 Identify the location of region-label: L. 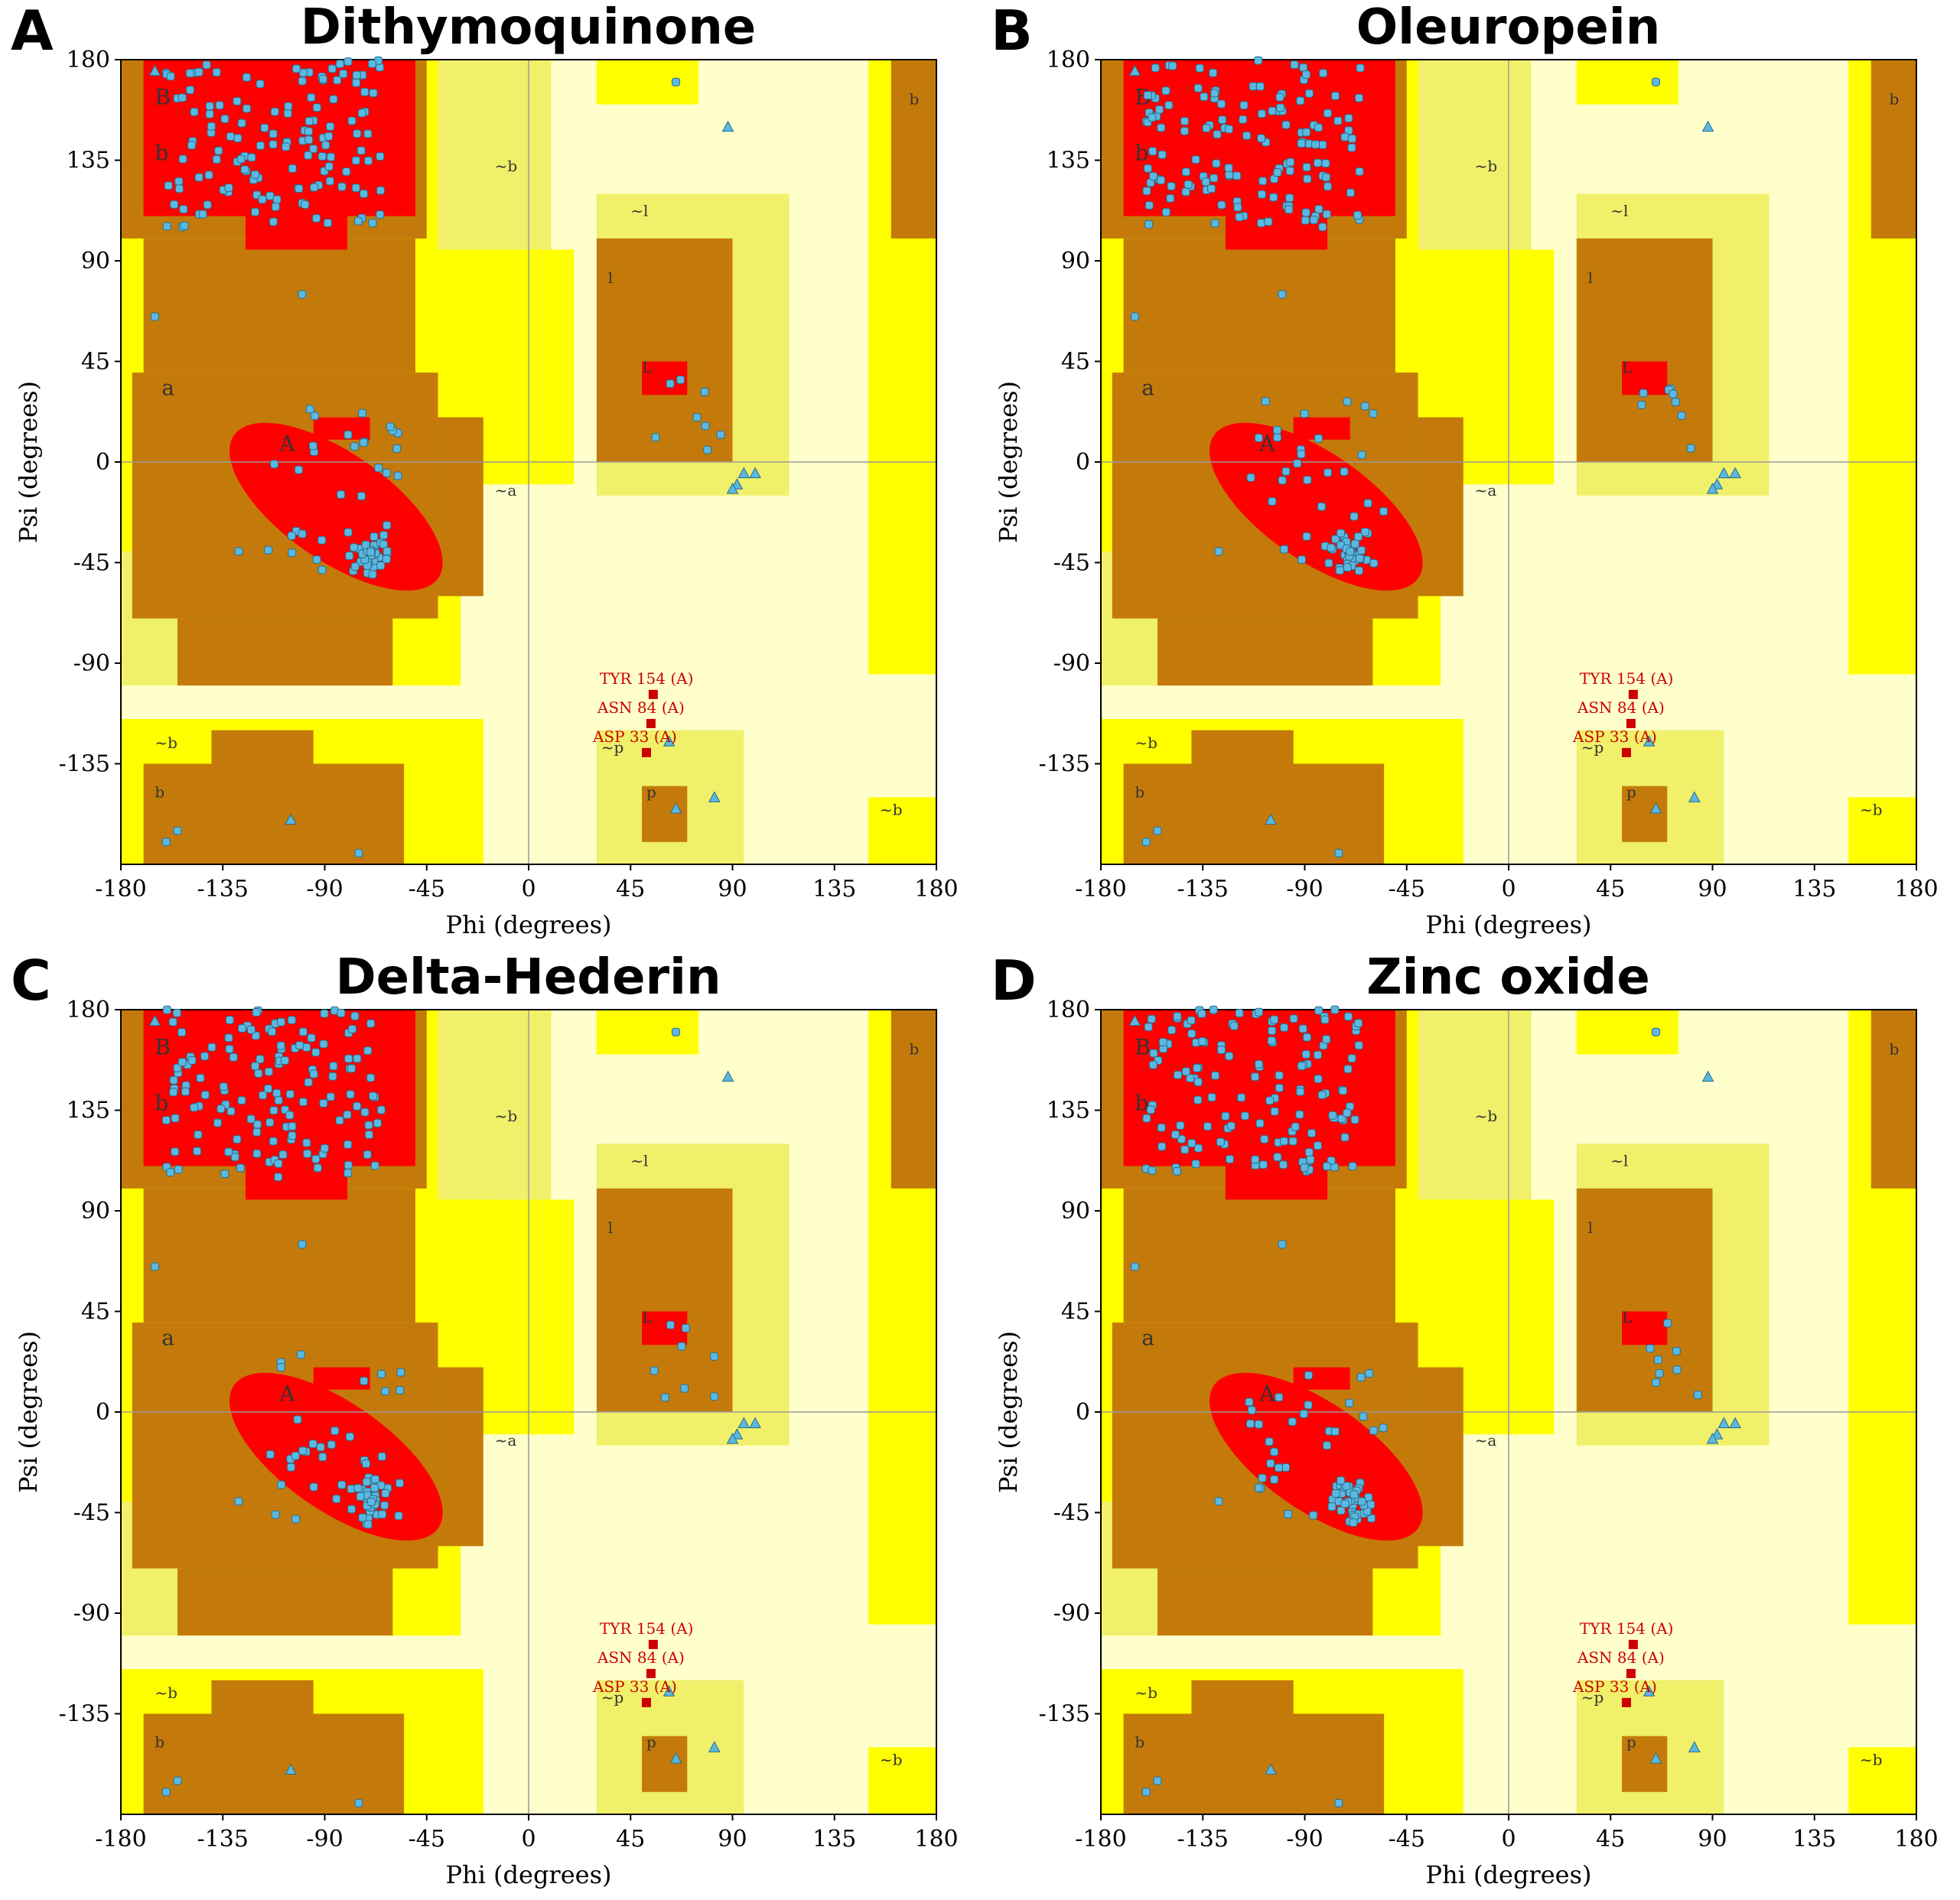
(1627, 1317).